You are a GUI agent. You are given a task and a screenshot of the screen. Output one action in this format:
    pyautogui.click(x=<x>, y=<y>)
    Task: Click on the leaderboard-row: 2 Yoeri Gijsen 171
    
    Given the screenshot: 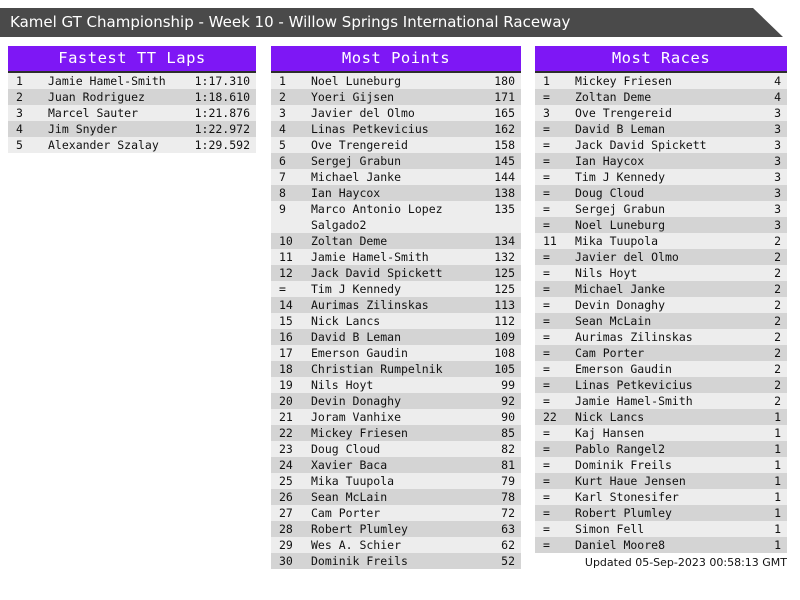 What is the action you would take?
    pyautogui.click(x=396, y=97)
    